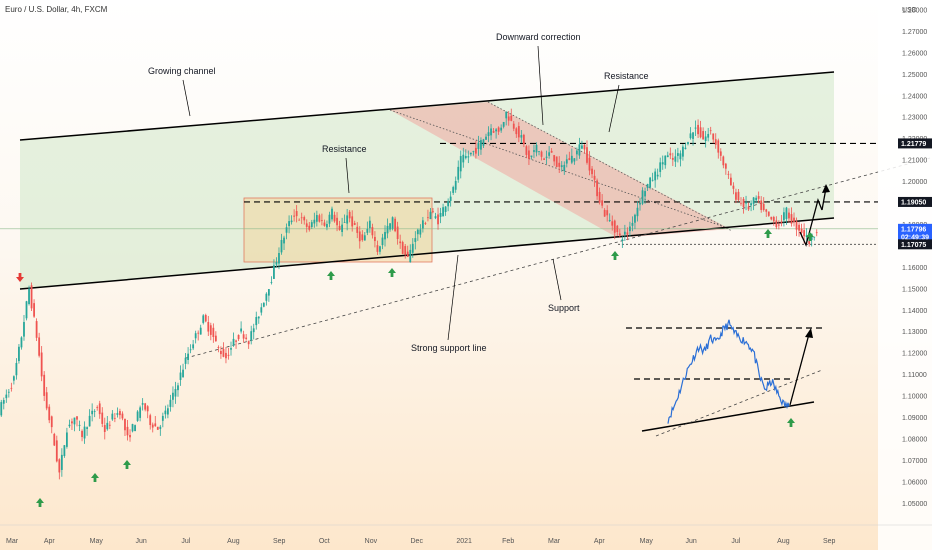 This screenshot has width=932, height=550. I want to click on price-axis-tick: 1.14000, so click(914, 311).